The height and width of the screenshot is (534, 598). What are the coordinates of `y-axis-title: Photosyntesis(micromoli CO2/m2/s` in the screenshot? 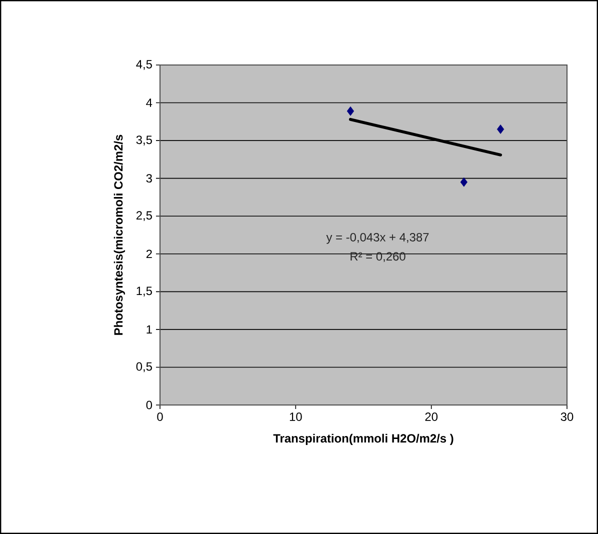 It's located at (120, 234).